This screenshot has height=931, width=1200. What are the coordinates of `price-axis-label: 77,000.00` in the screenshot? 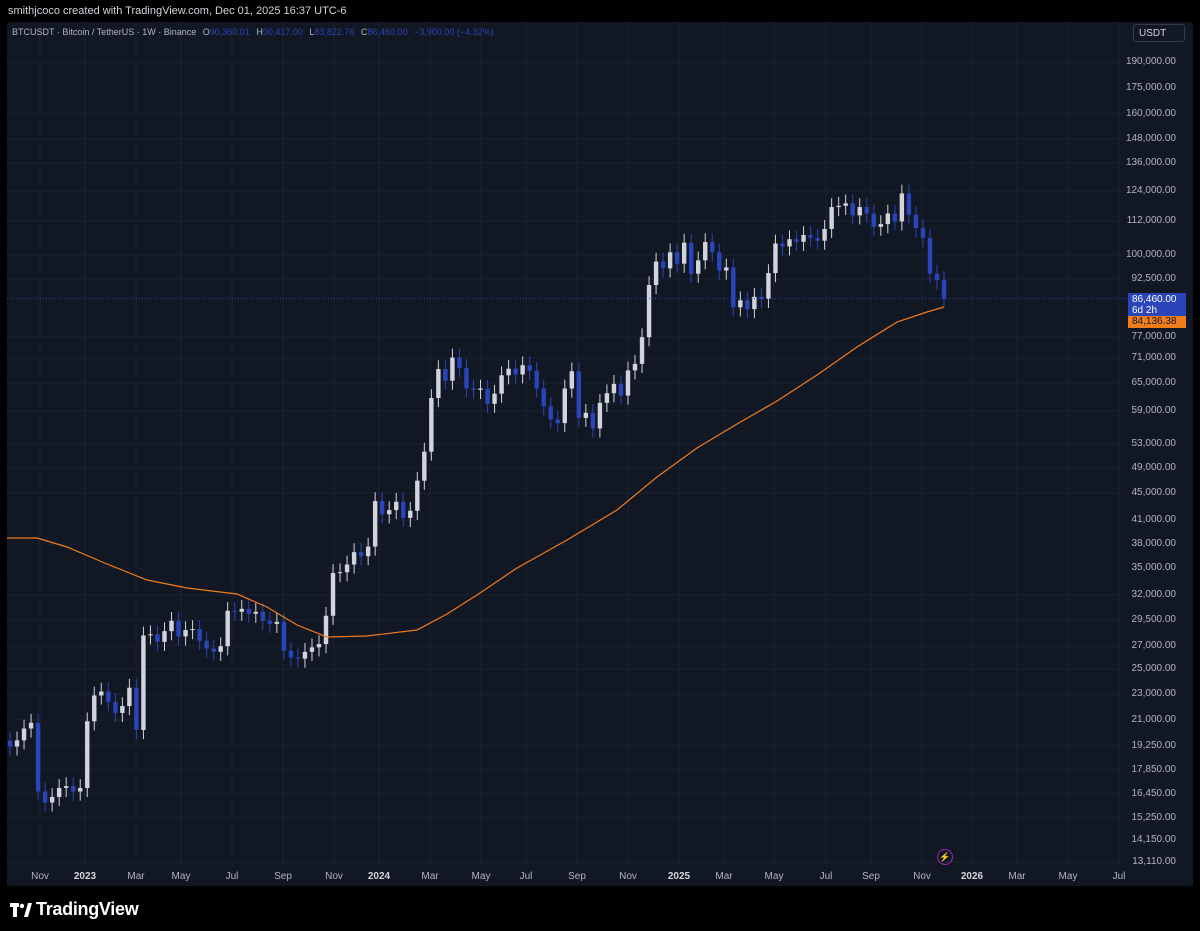 It's located at (1154, 336).